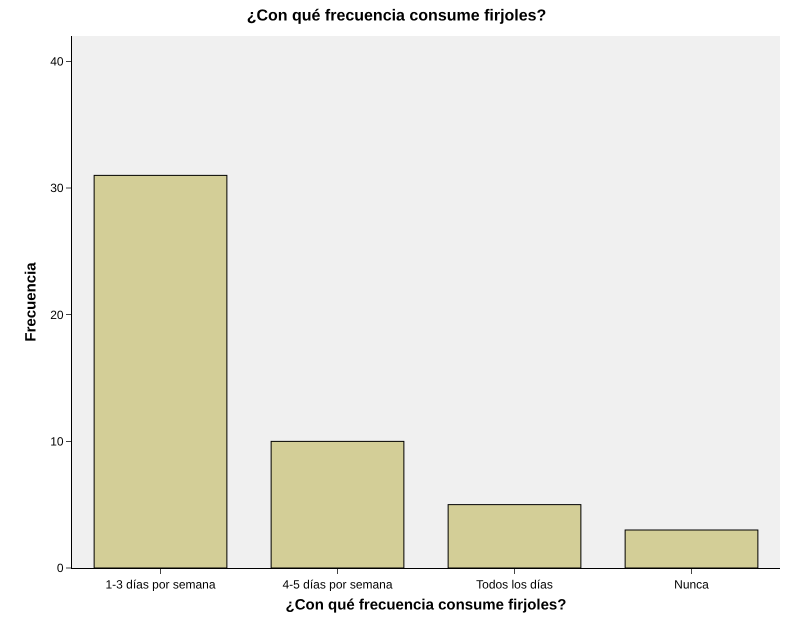 The height and width of the screenshot is (631, 793). What do you see at coordinates (57, 188) in the screenshot?
I see `y-tick-label: 30` at bounding box center [57, 188].